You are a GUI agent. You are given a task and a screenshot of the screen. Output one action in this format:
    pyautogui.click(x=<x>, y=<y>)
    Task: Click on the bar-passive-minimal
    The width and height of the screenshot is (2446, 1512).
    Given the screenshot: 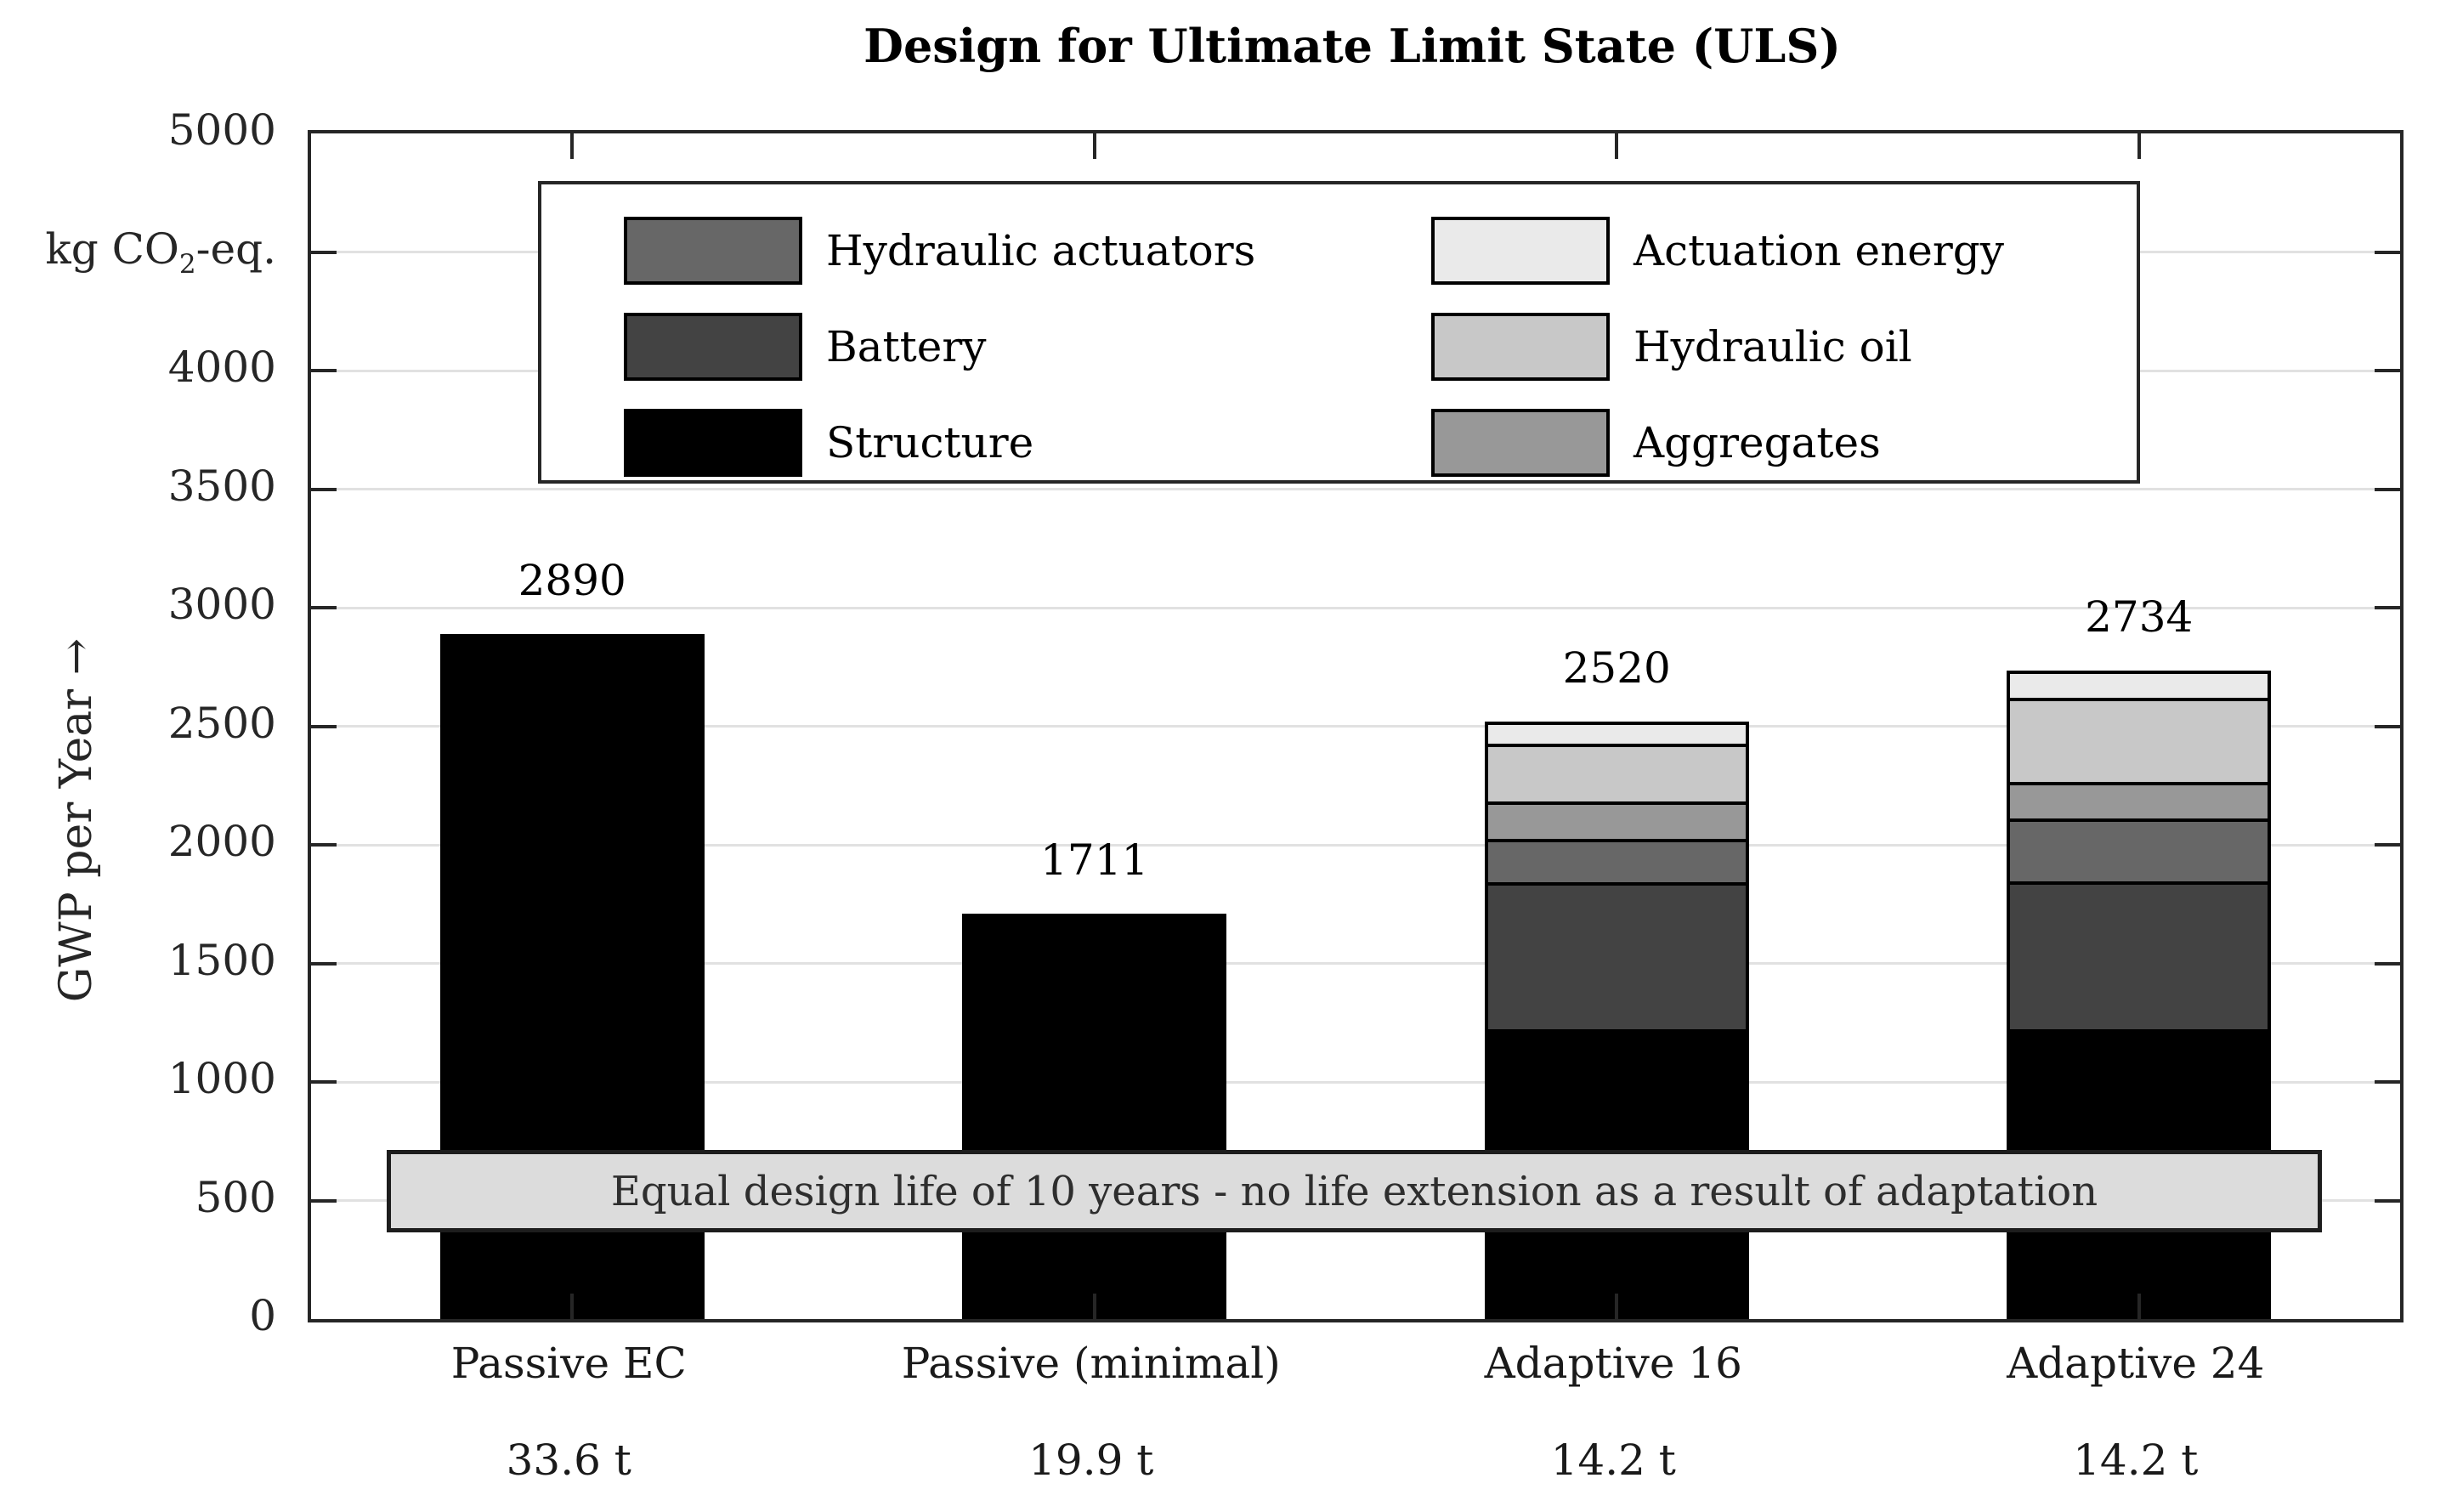 What is the action you would take?
    pyautogui.click(x=1094, y=1116)
    